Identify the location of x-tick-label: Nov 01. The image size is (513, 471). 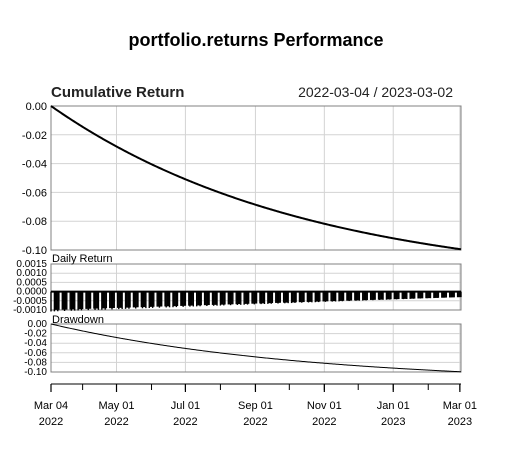
(324, 406).